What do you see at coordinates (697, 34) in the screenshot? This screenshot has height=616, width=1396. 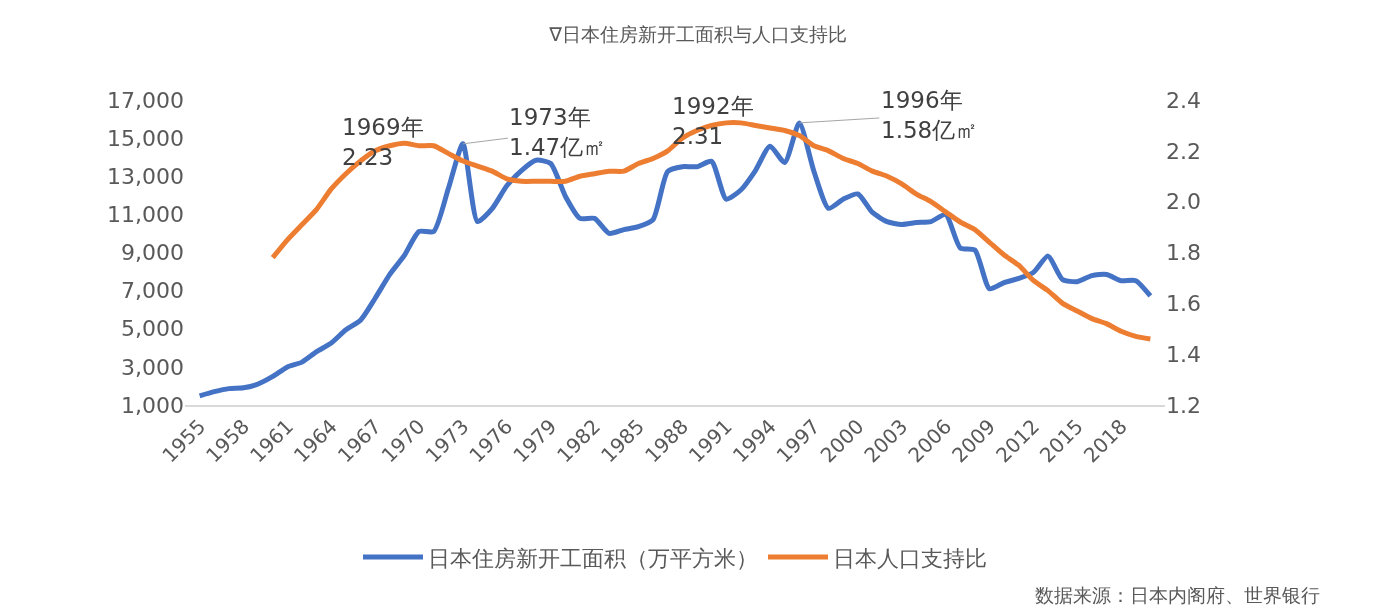 I see `chart-title: ∇日本住房新开工面积与人口支持比` at bounding box center [697, 34].